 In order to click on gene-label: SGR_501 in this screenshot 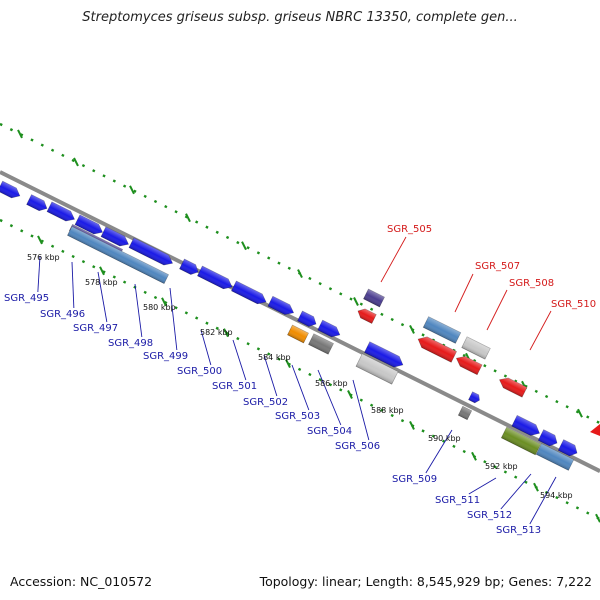, I will do `click(234, 386)`.